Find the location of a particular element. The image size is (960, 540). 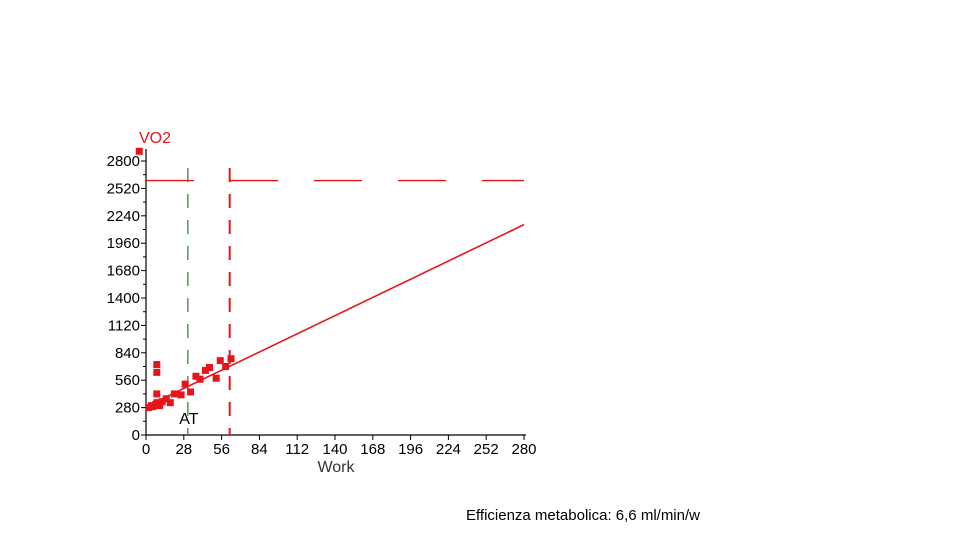

at-label: AT is located at coordinates (188, 419).